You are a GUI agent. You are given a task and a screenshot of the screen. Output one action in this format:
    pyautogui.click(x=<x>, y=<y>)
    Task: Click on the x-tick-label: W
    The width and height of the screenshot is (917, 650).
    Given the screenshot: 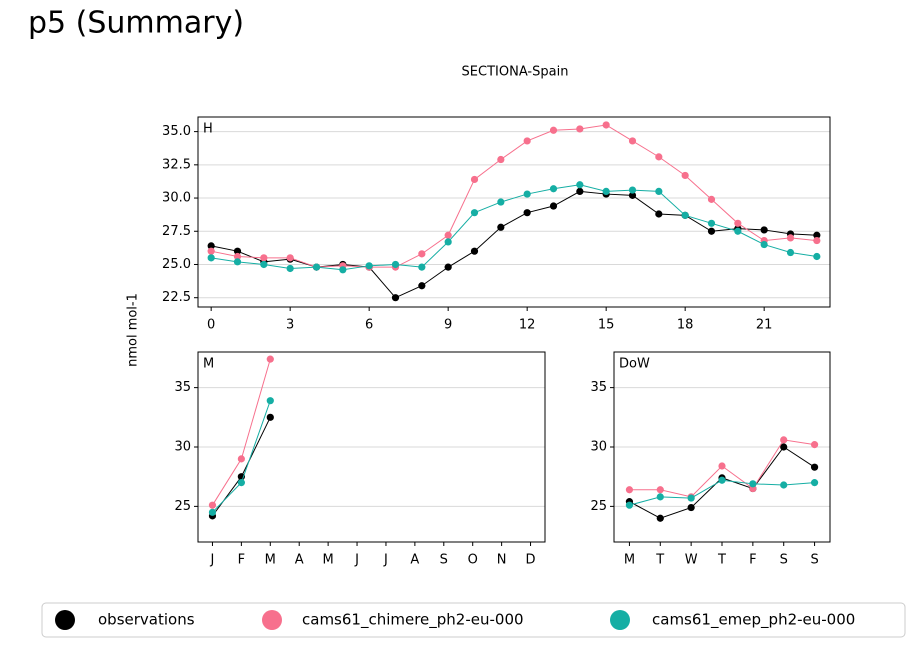 What is the action you would take?
    pyautogui.click(x=691, y=560)
    